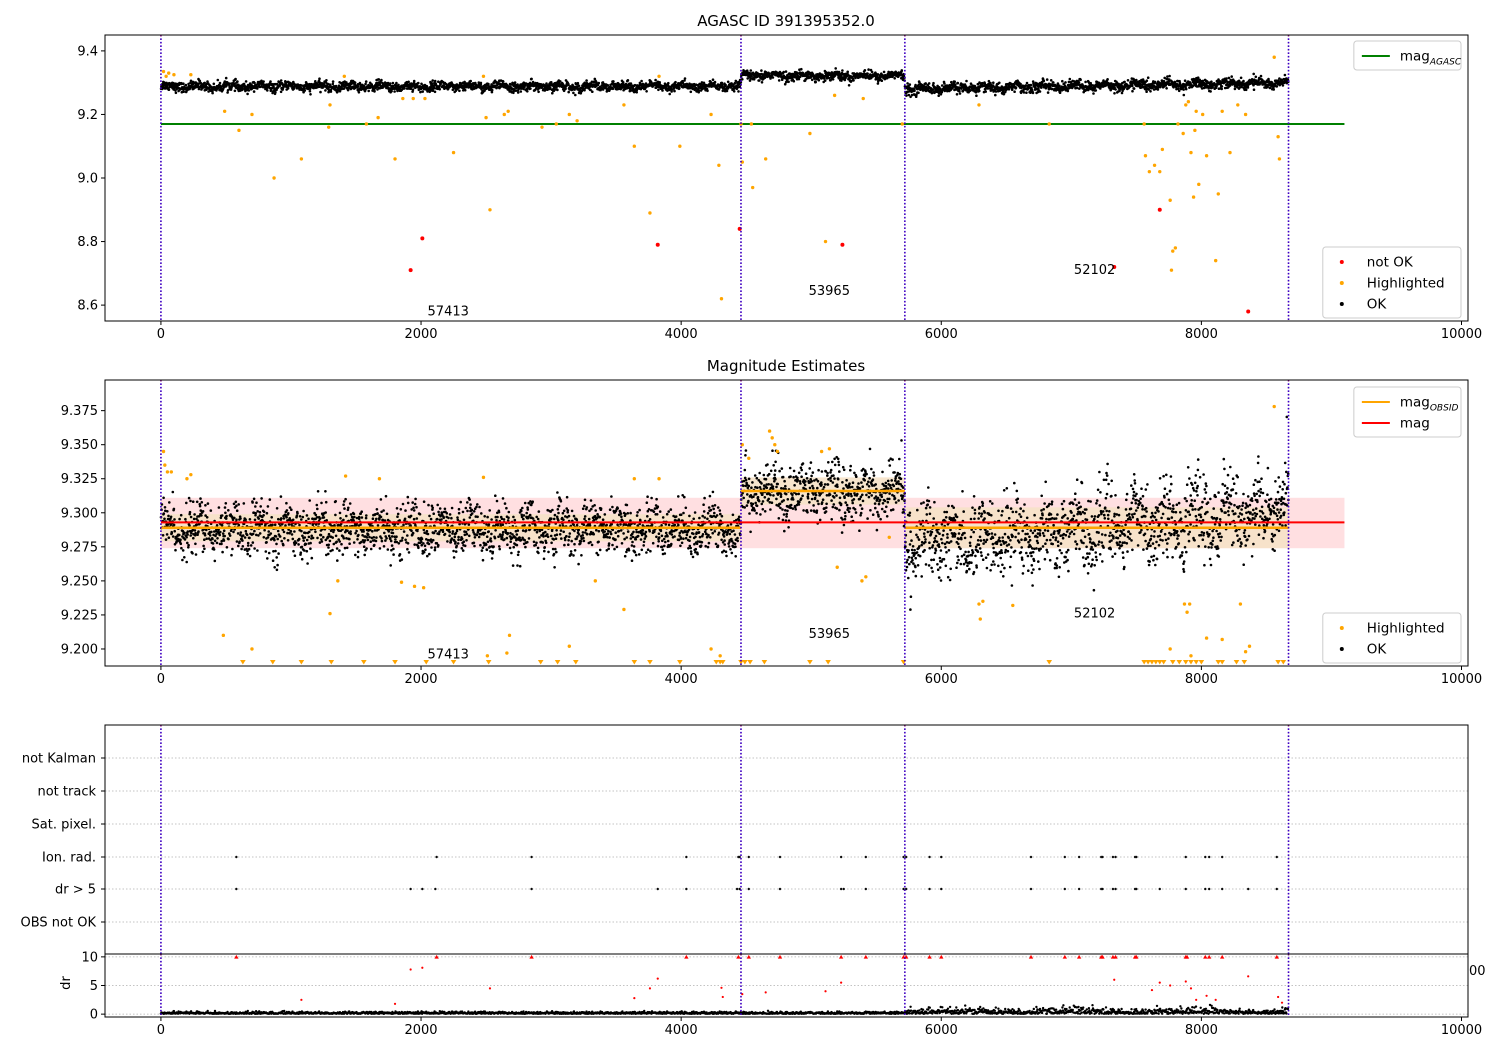 This screenshot has height=1050, width=1500. I want to click on agasc-bottom-legend-label: Highlighted, so click(1406, 284).